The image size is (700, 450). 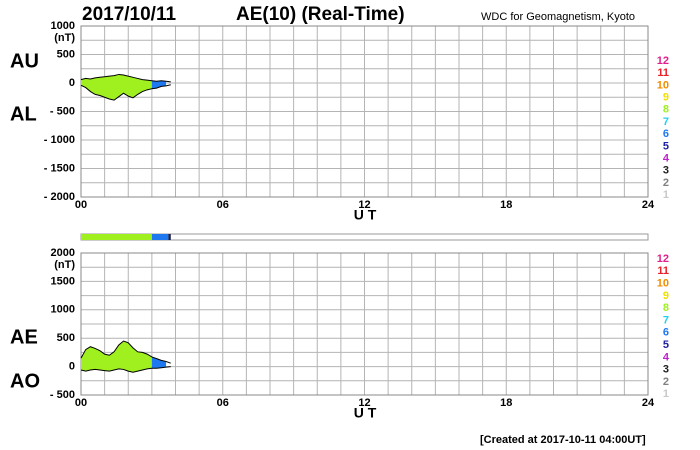 I want to click on series-label: AL, so click(x=23, y=114).